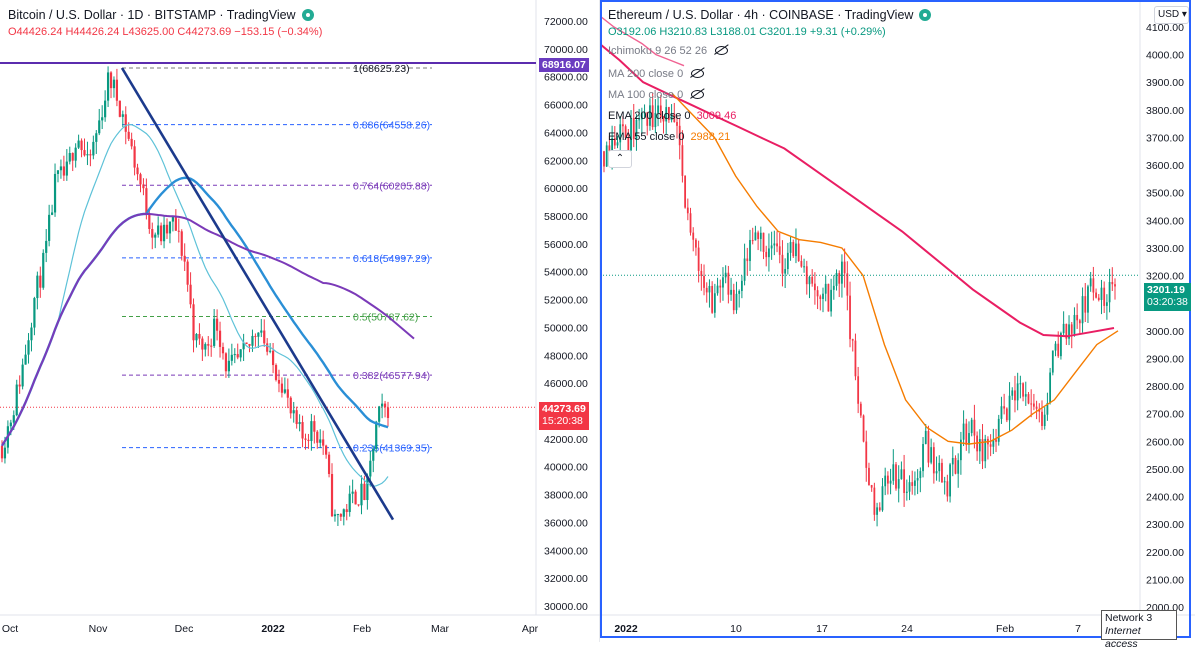  What do you see at coordinates (672, 116) in the screenshot?
I see `indicator-ema200: EMA 200 close 0 3009.46` at bounding box center [672, 116].